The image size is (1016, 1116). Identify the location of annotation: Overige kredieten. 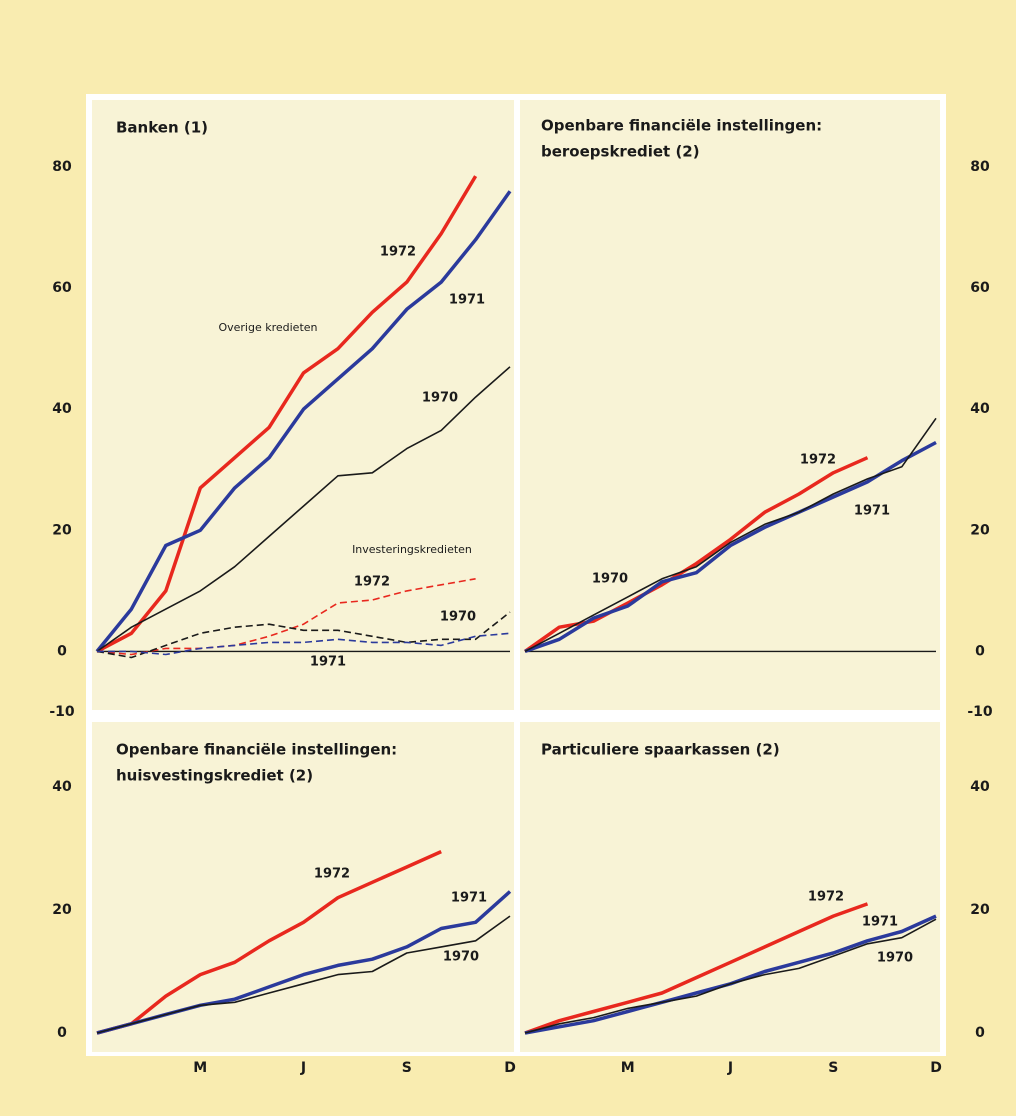
(267, 327).